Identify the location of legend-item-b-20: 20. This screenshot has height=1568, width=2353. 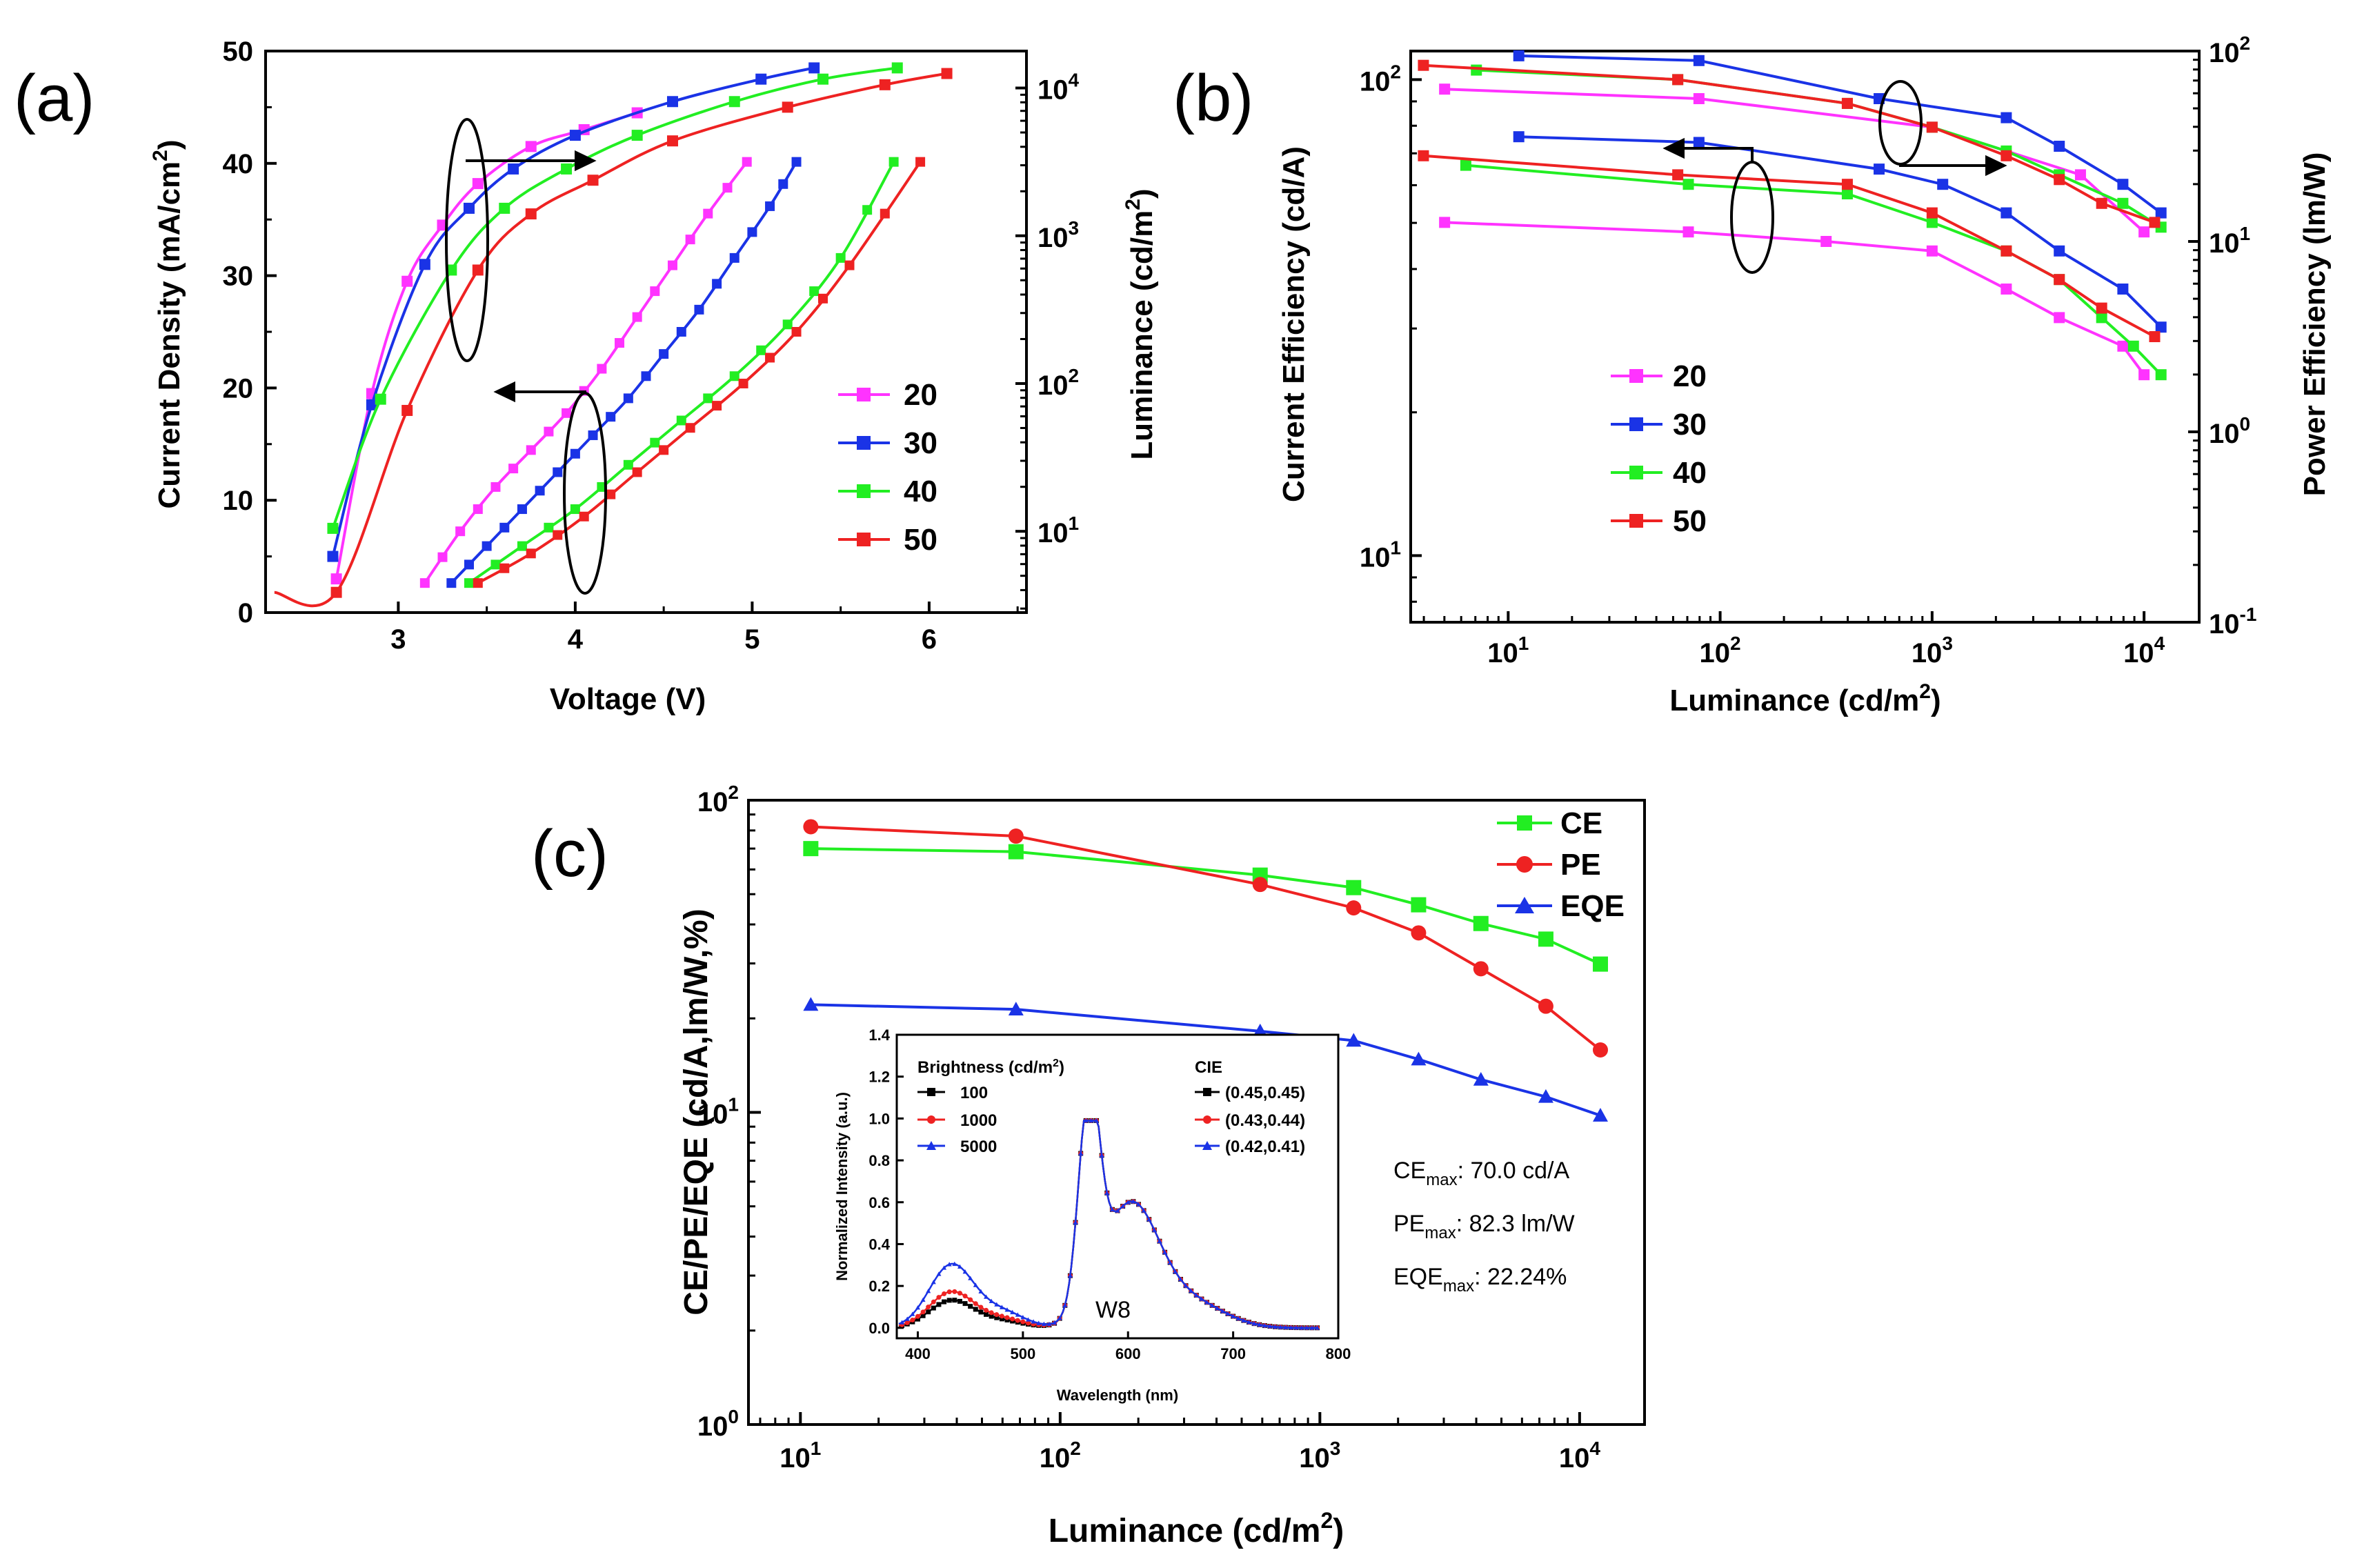
(1659, 376).